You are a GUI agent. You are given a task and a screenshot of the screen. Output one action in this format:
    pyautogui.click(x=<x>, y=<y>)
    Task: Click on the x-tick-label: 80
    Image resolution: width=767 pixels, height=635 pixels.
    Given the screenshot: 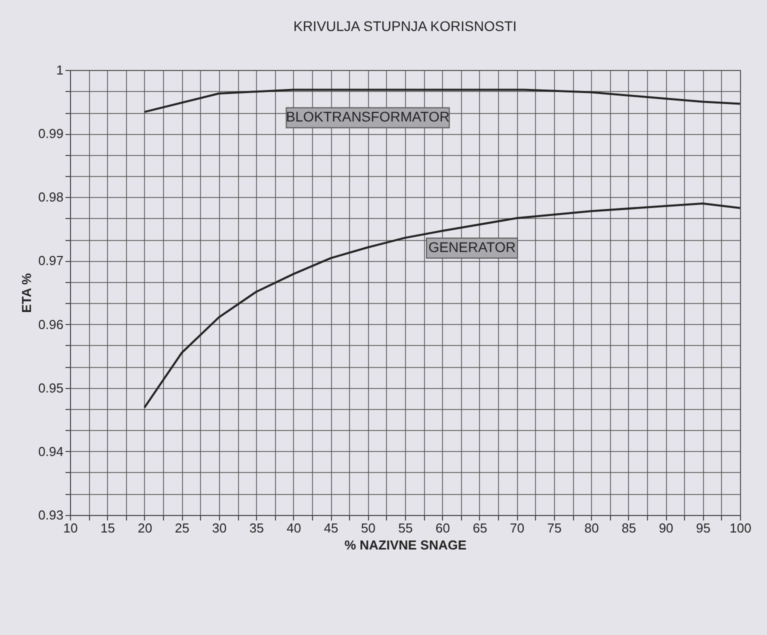 What is the action you would take?
    pyautogui.click(x=591, y=528)
    